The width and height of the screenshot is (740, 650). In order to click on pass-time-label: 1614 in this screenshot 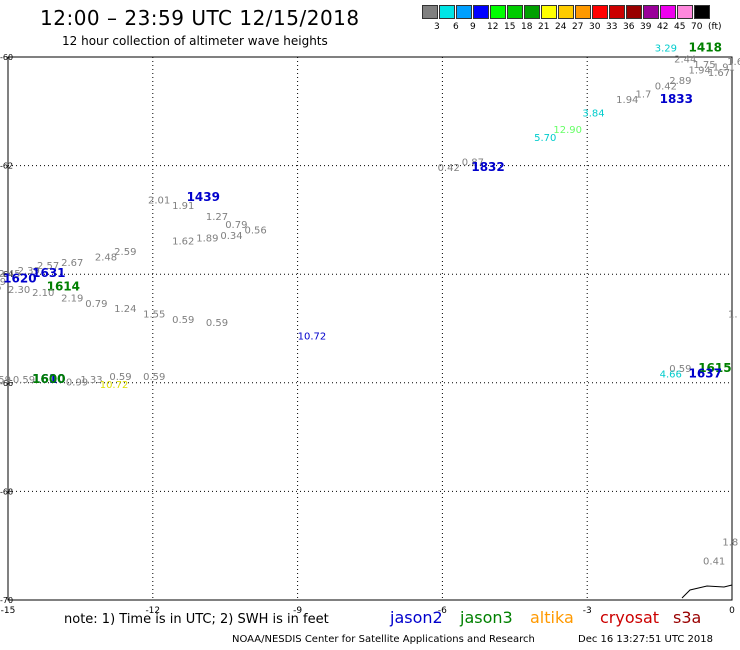, I will do `click(63, 286)`.